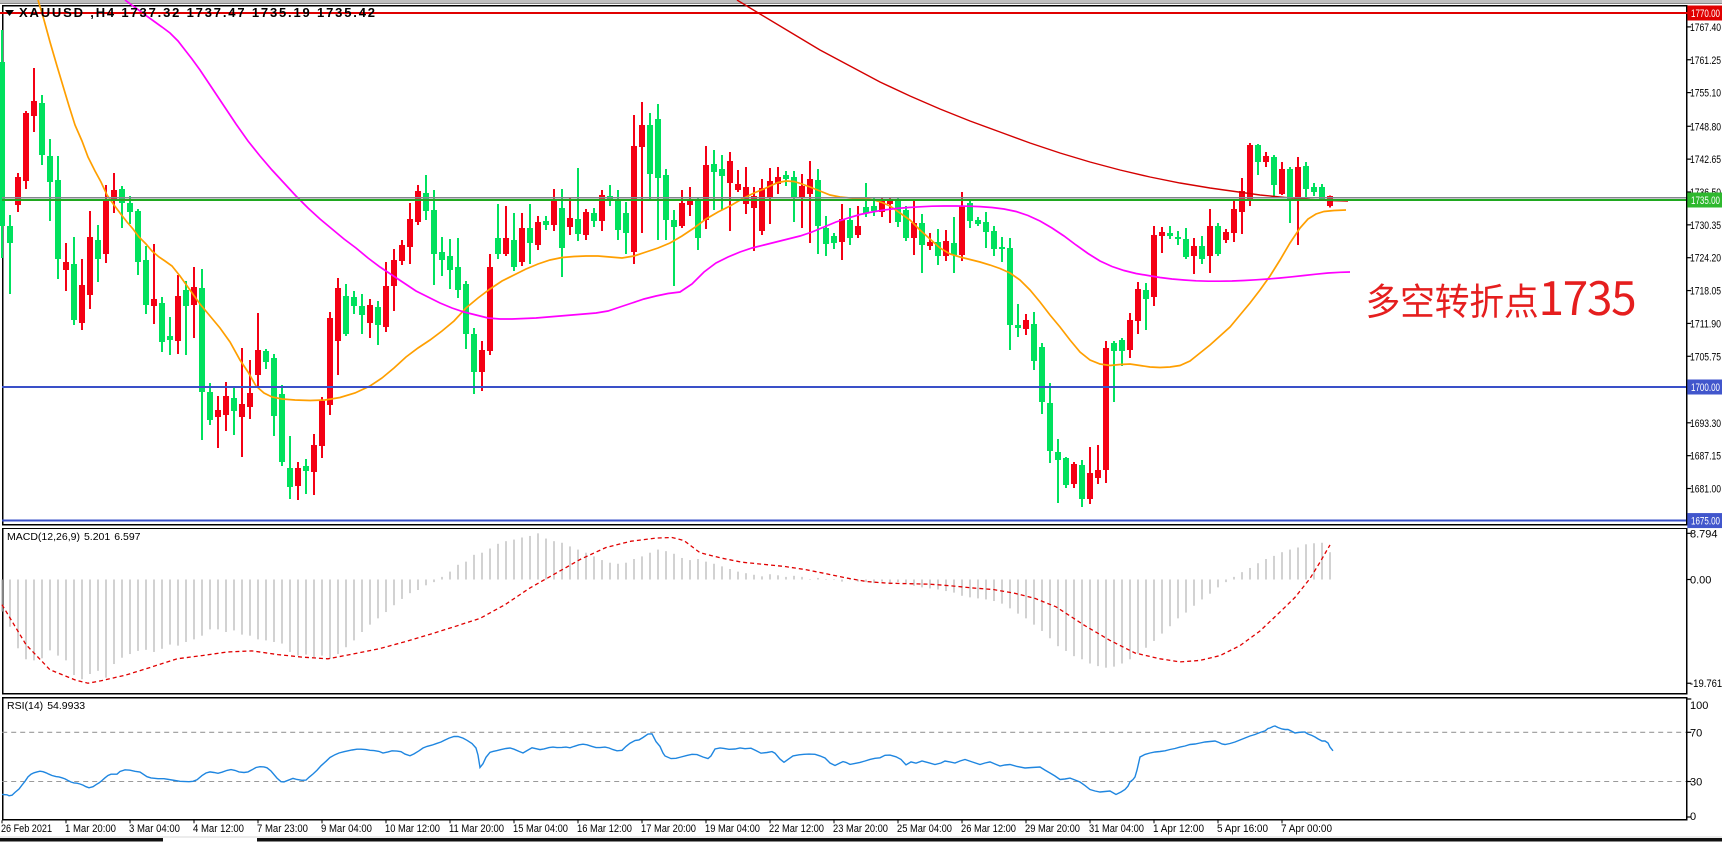  I want to click on window-top-strip, so click(861, 1).